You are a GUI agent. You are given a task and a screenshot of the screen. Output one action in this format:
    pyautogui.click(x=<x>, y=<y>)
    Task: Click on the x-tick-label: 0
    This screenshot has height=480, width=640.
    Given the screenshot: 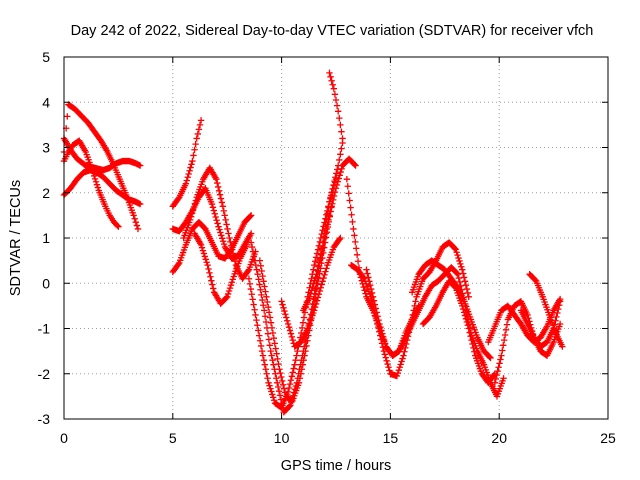 What is the action you would take?
    pyautogui.click(x=64, y=438)
    